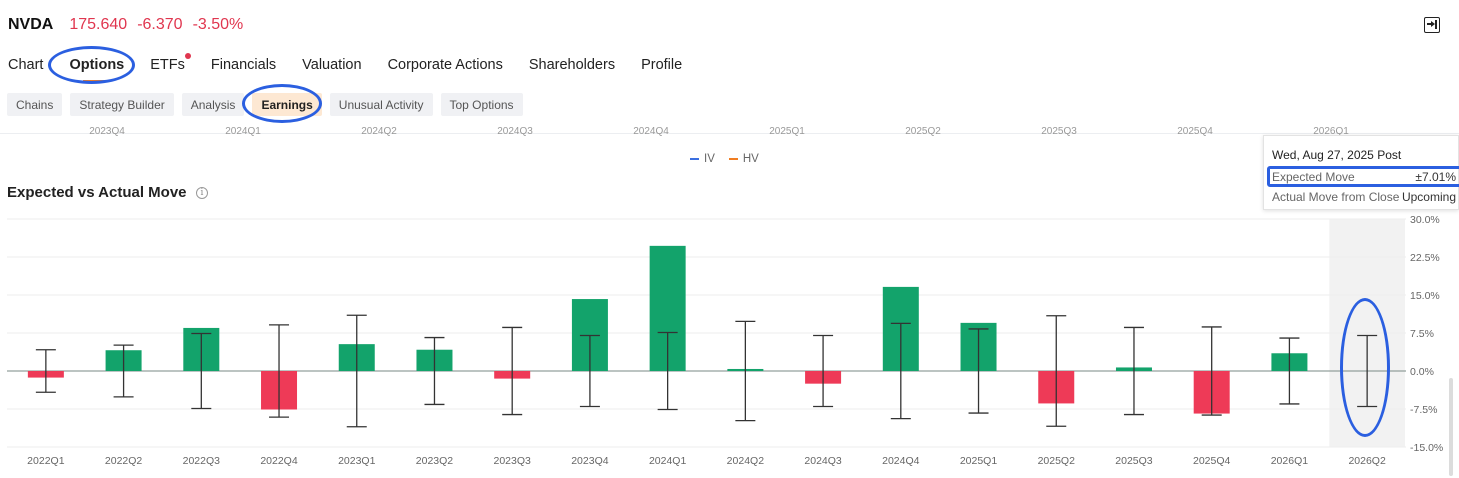 The height and width of the screenshot is (478, 1459). What do you see at coordinates (1432, 25) in the screenshot?
I see `exit-fullscreen-icon` at bounding box center [1432, 25].